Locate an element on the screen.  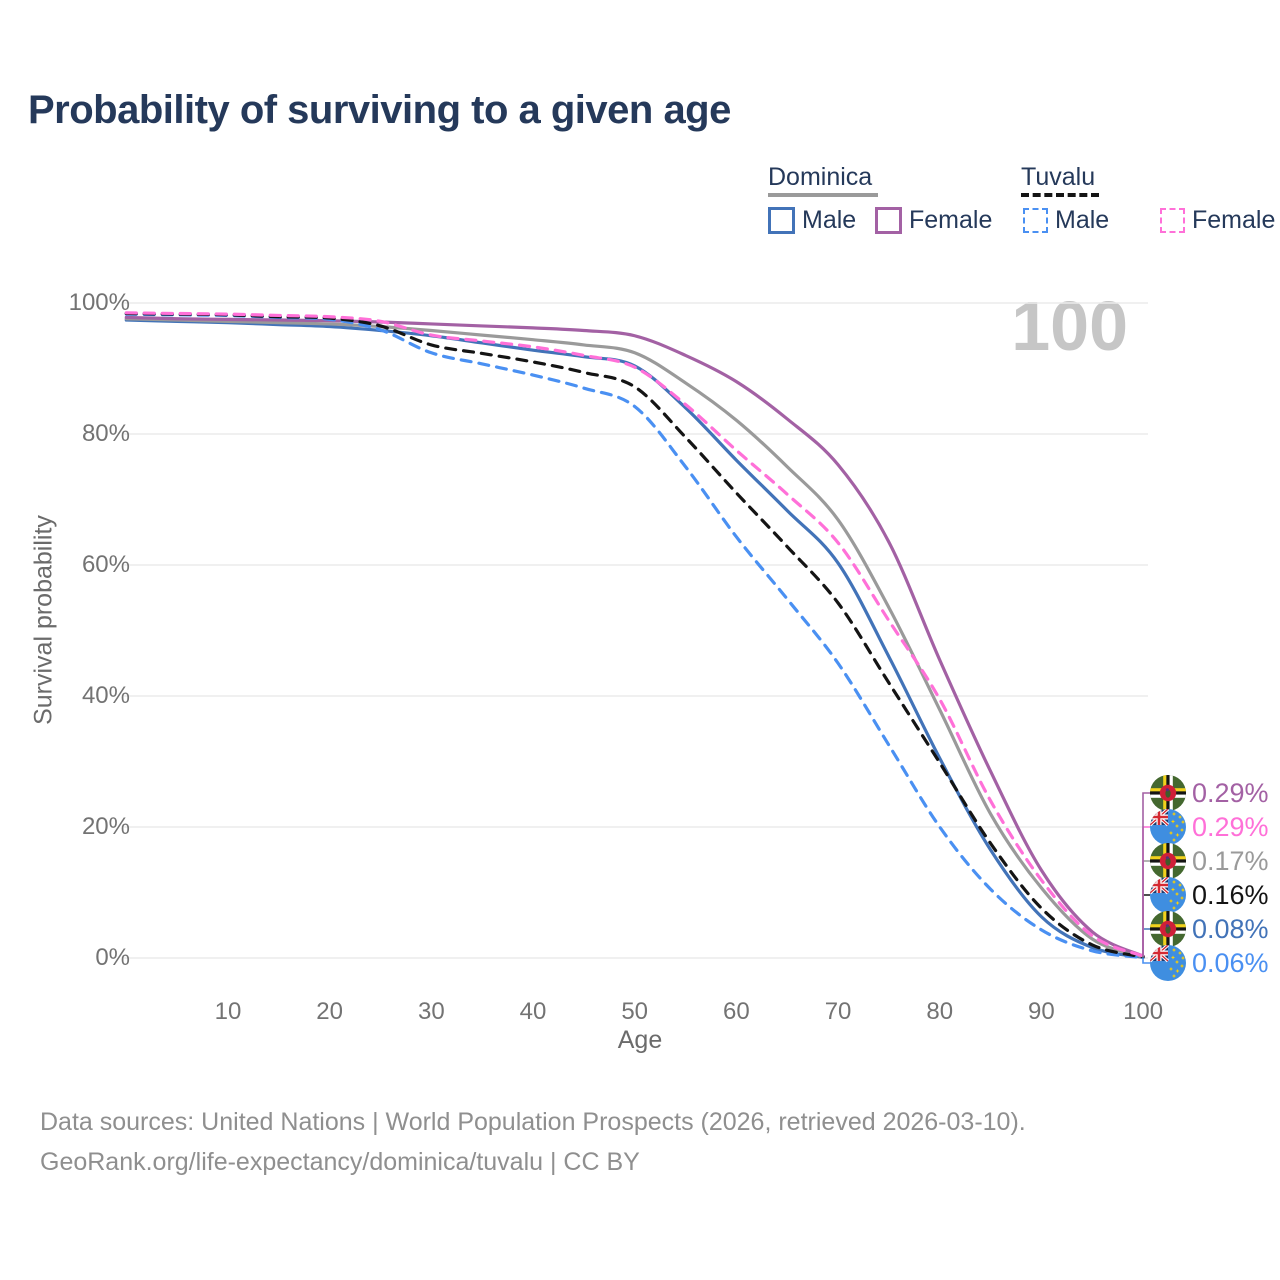
end-label-dominica-male: 0.08% is located at coordinates (1209, 929).